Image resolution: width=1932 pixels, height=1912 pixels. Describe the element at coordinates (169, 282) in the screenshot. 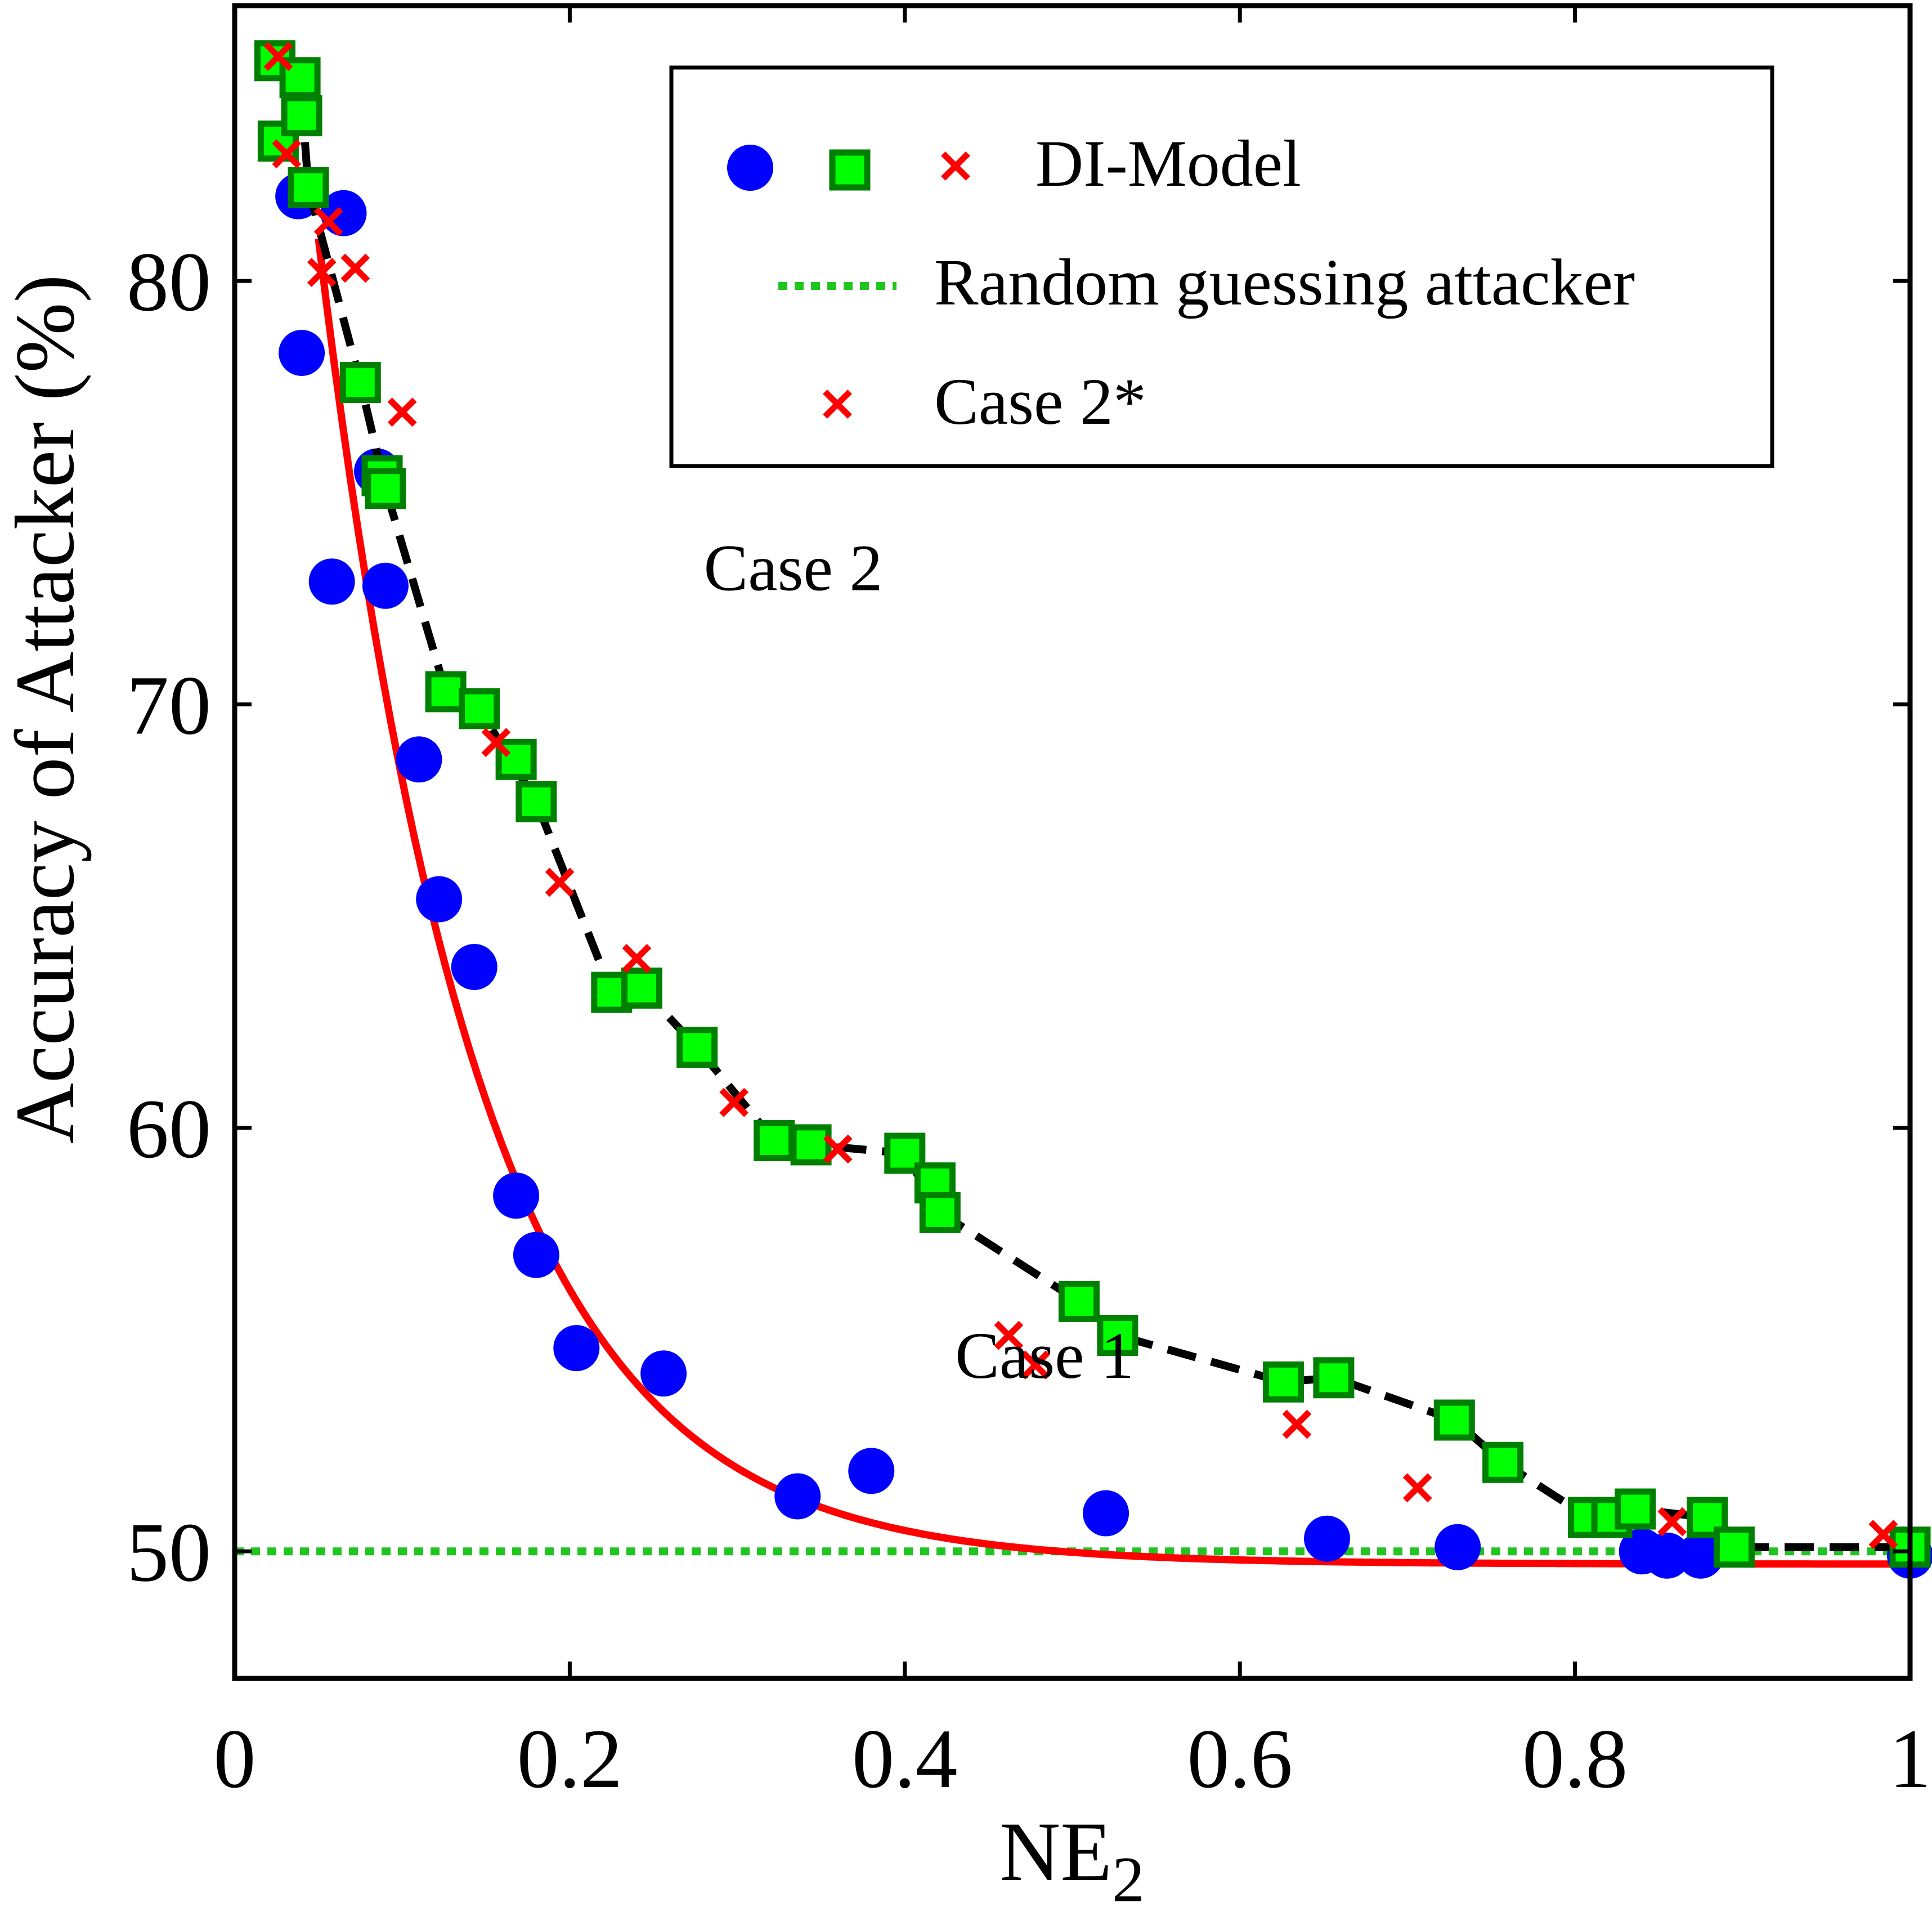

I see `y-tick-label: 80` at that location.